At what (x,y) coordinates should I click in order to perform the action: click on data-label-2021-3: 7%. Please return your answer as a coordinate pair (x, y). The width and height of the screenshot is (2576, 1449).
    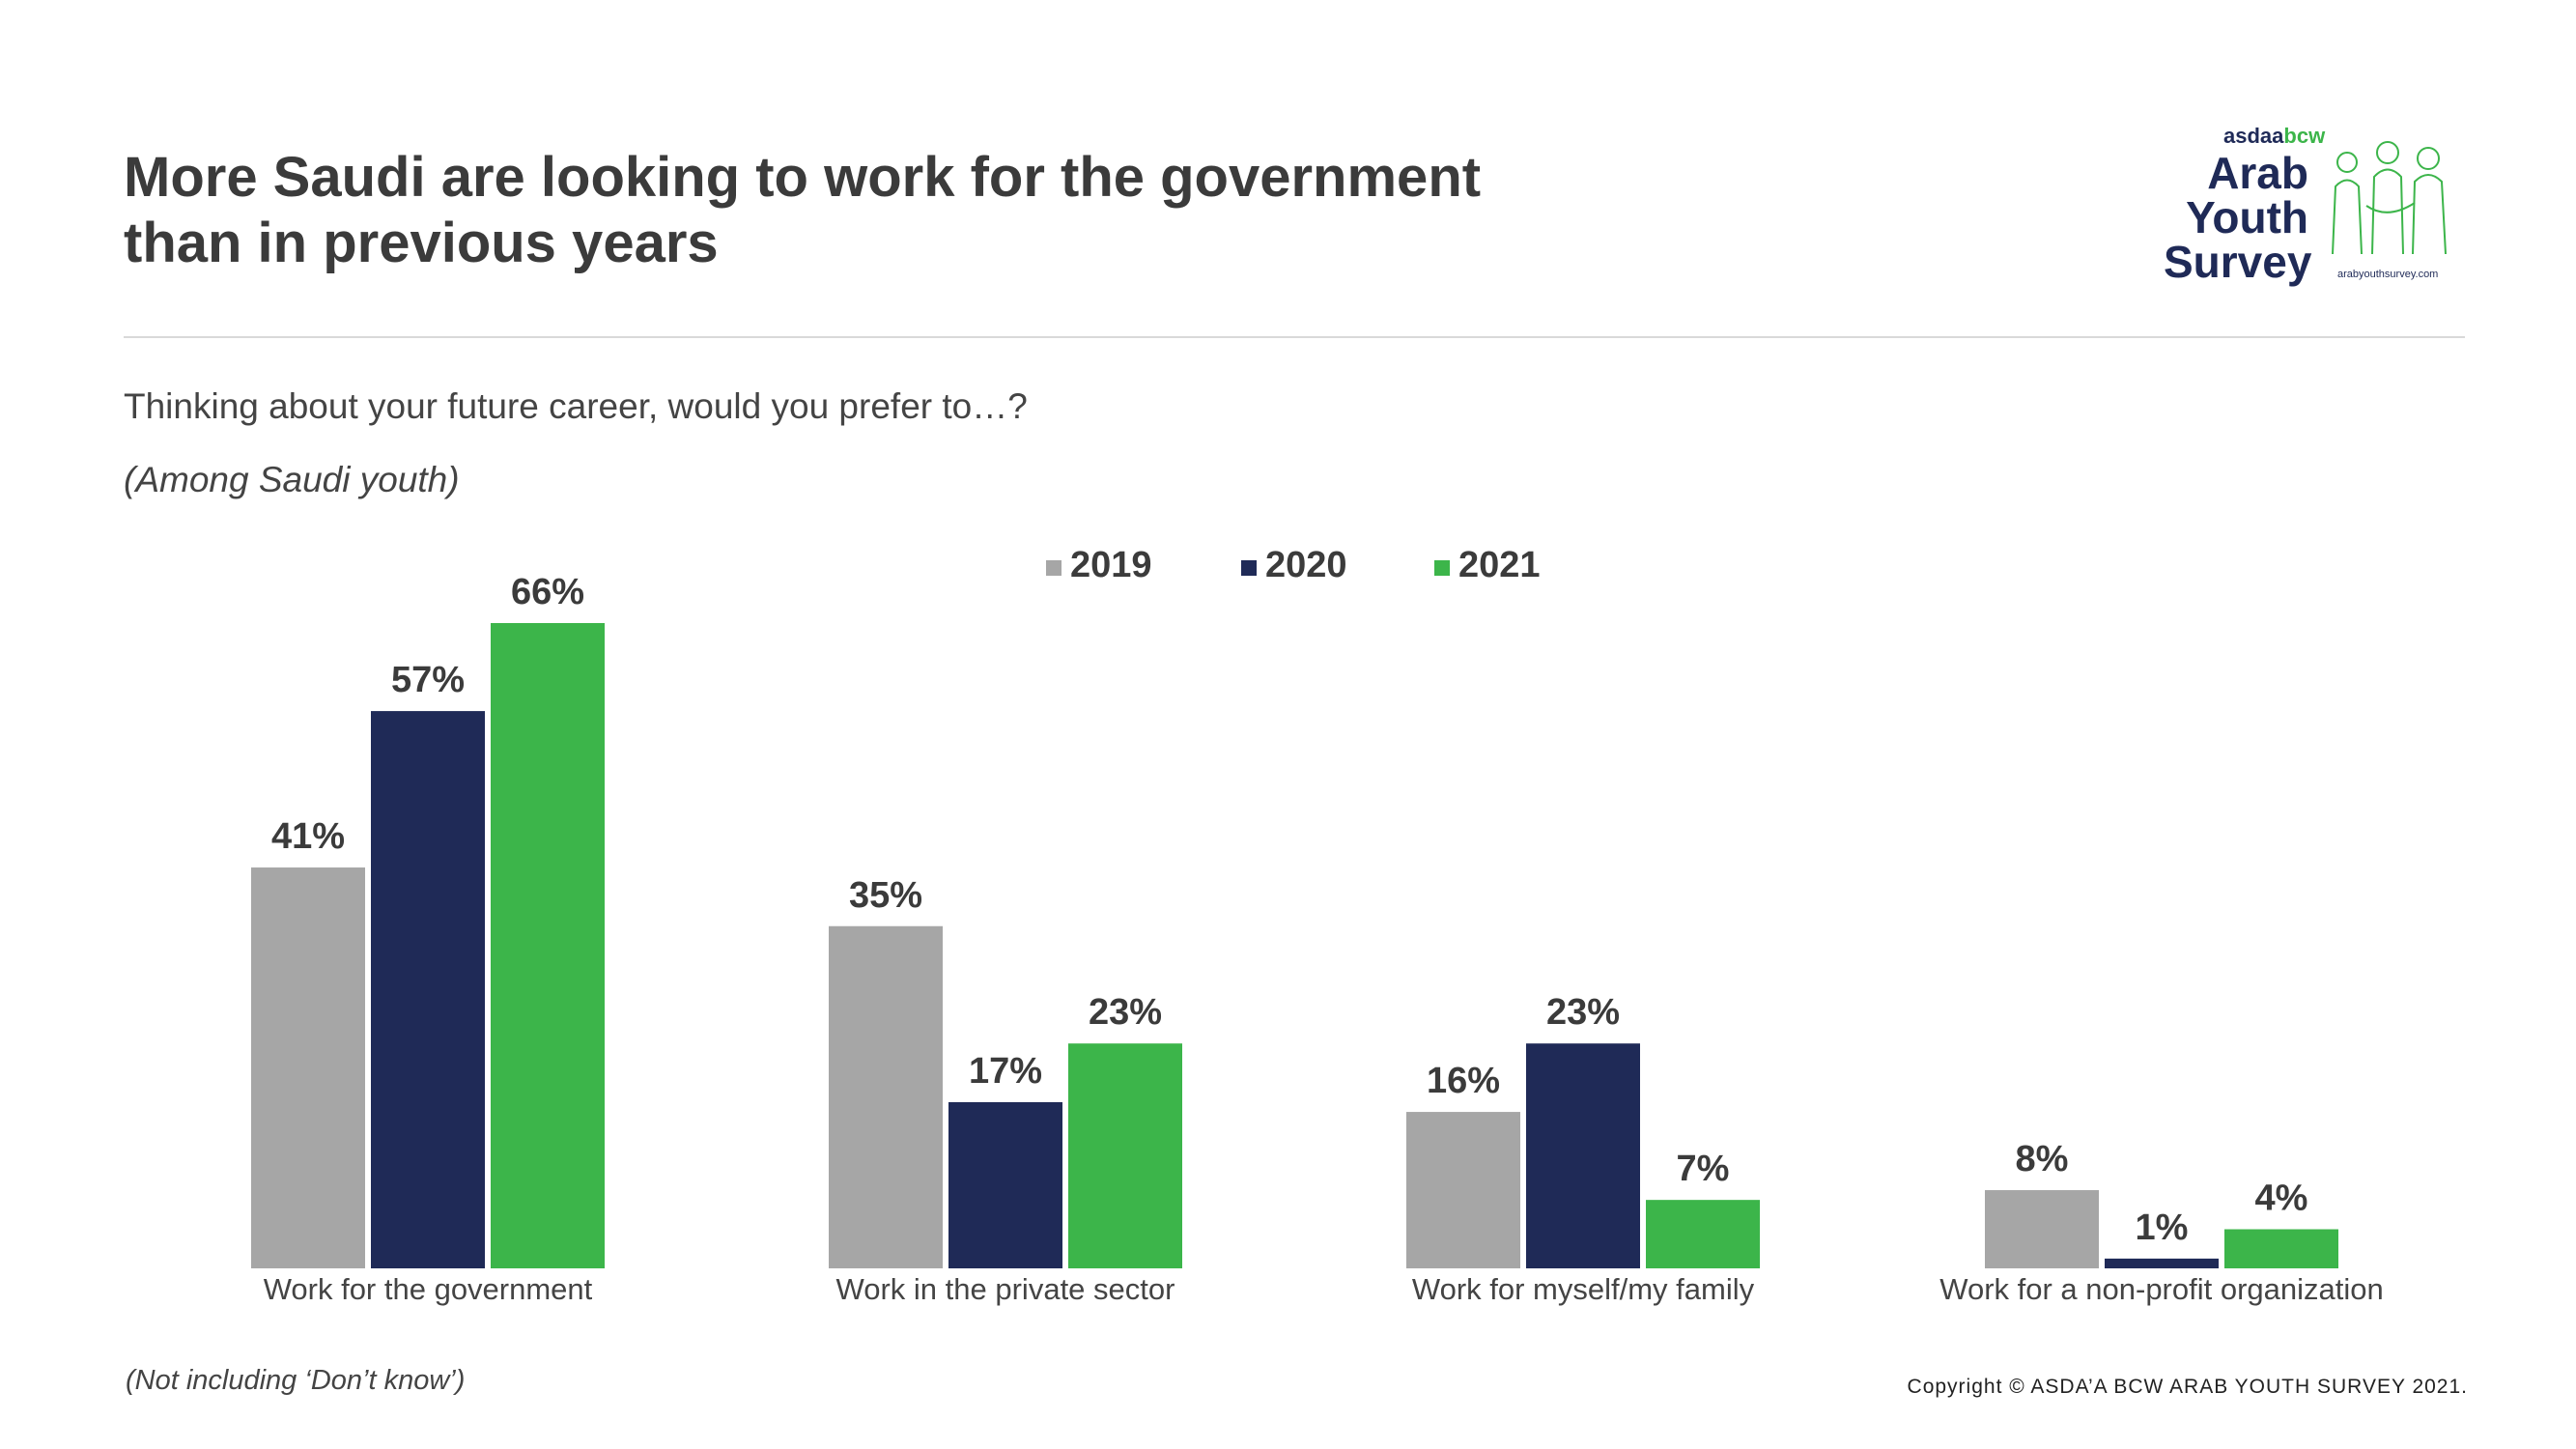
    Looking at the image, I should click on (1703, 1169).